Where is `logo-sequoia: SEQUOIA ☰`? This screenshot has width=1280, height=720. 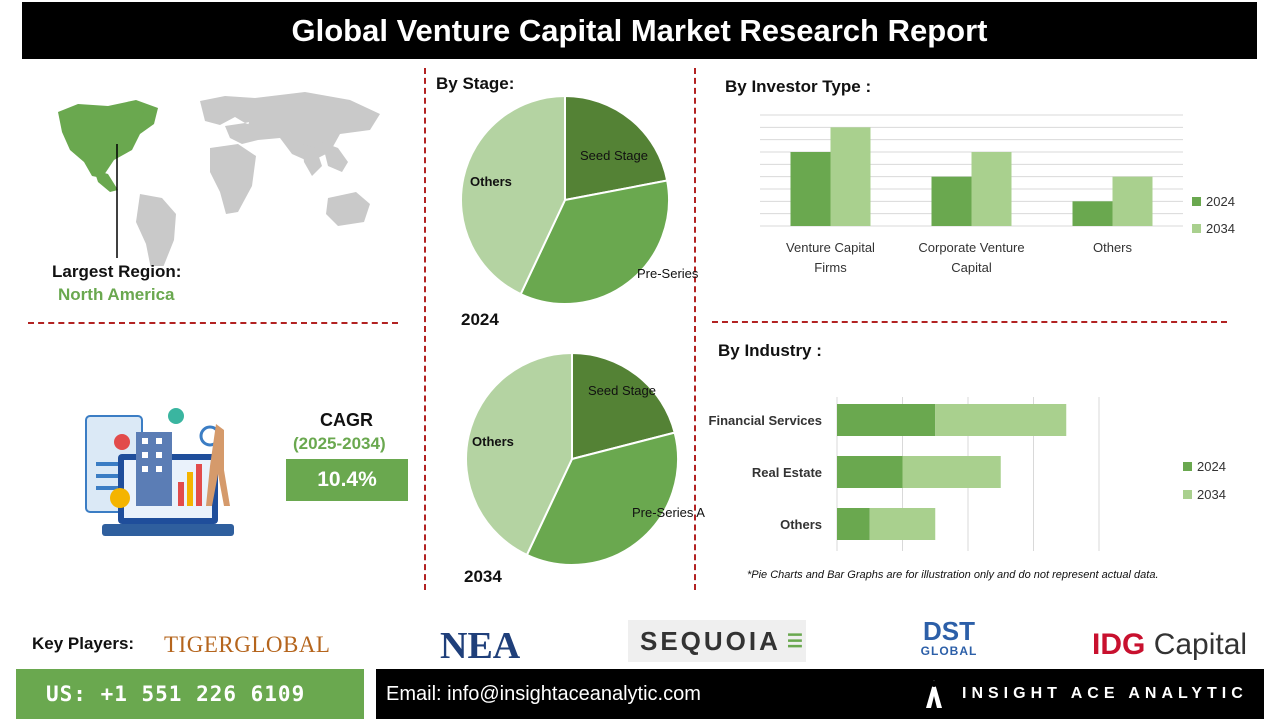 logo-sequoia: SEQUOIA ☰ is located at coordinates (717, 641).